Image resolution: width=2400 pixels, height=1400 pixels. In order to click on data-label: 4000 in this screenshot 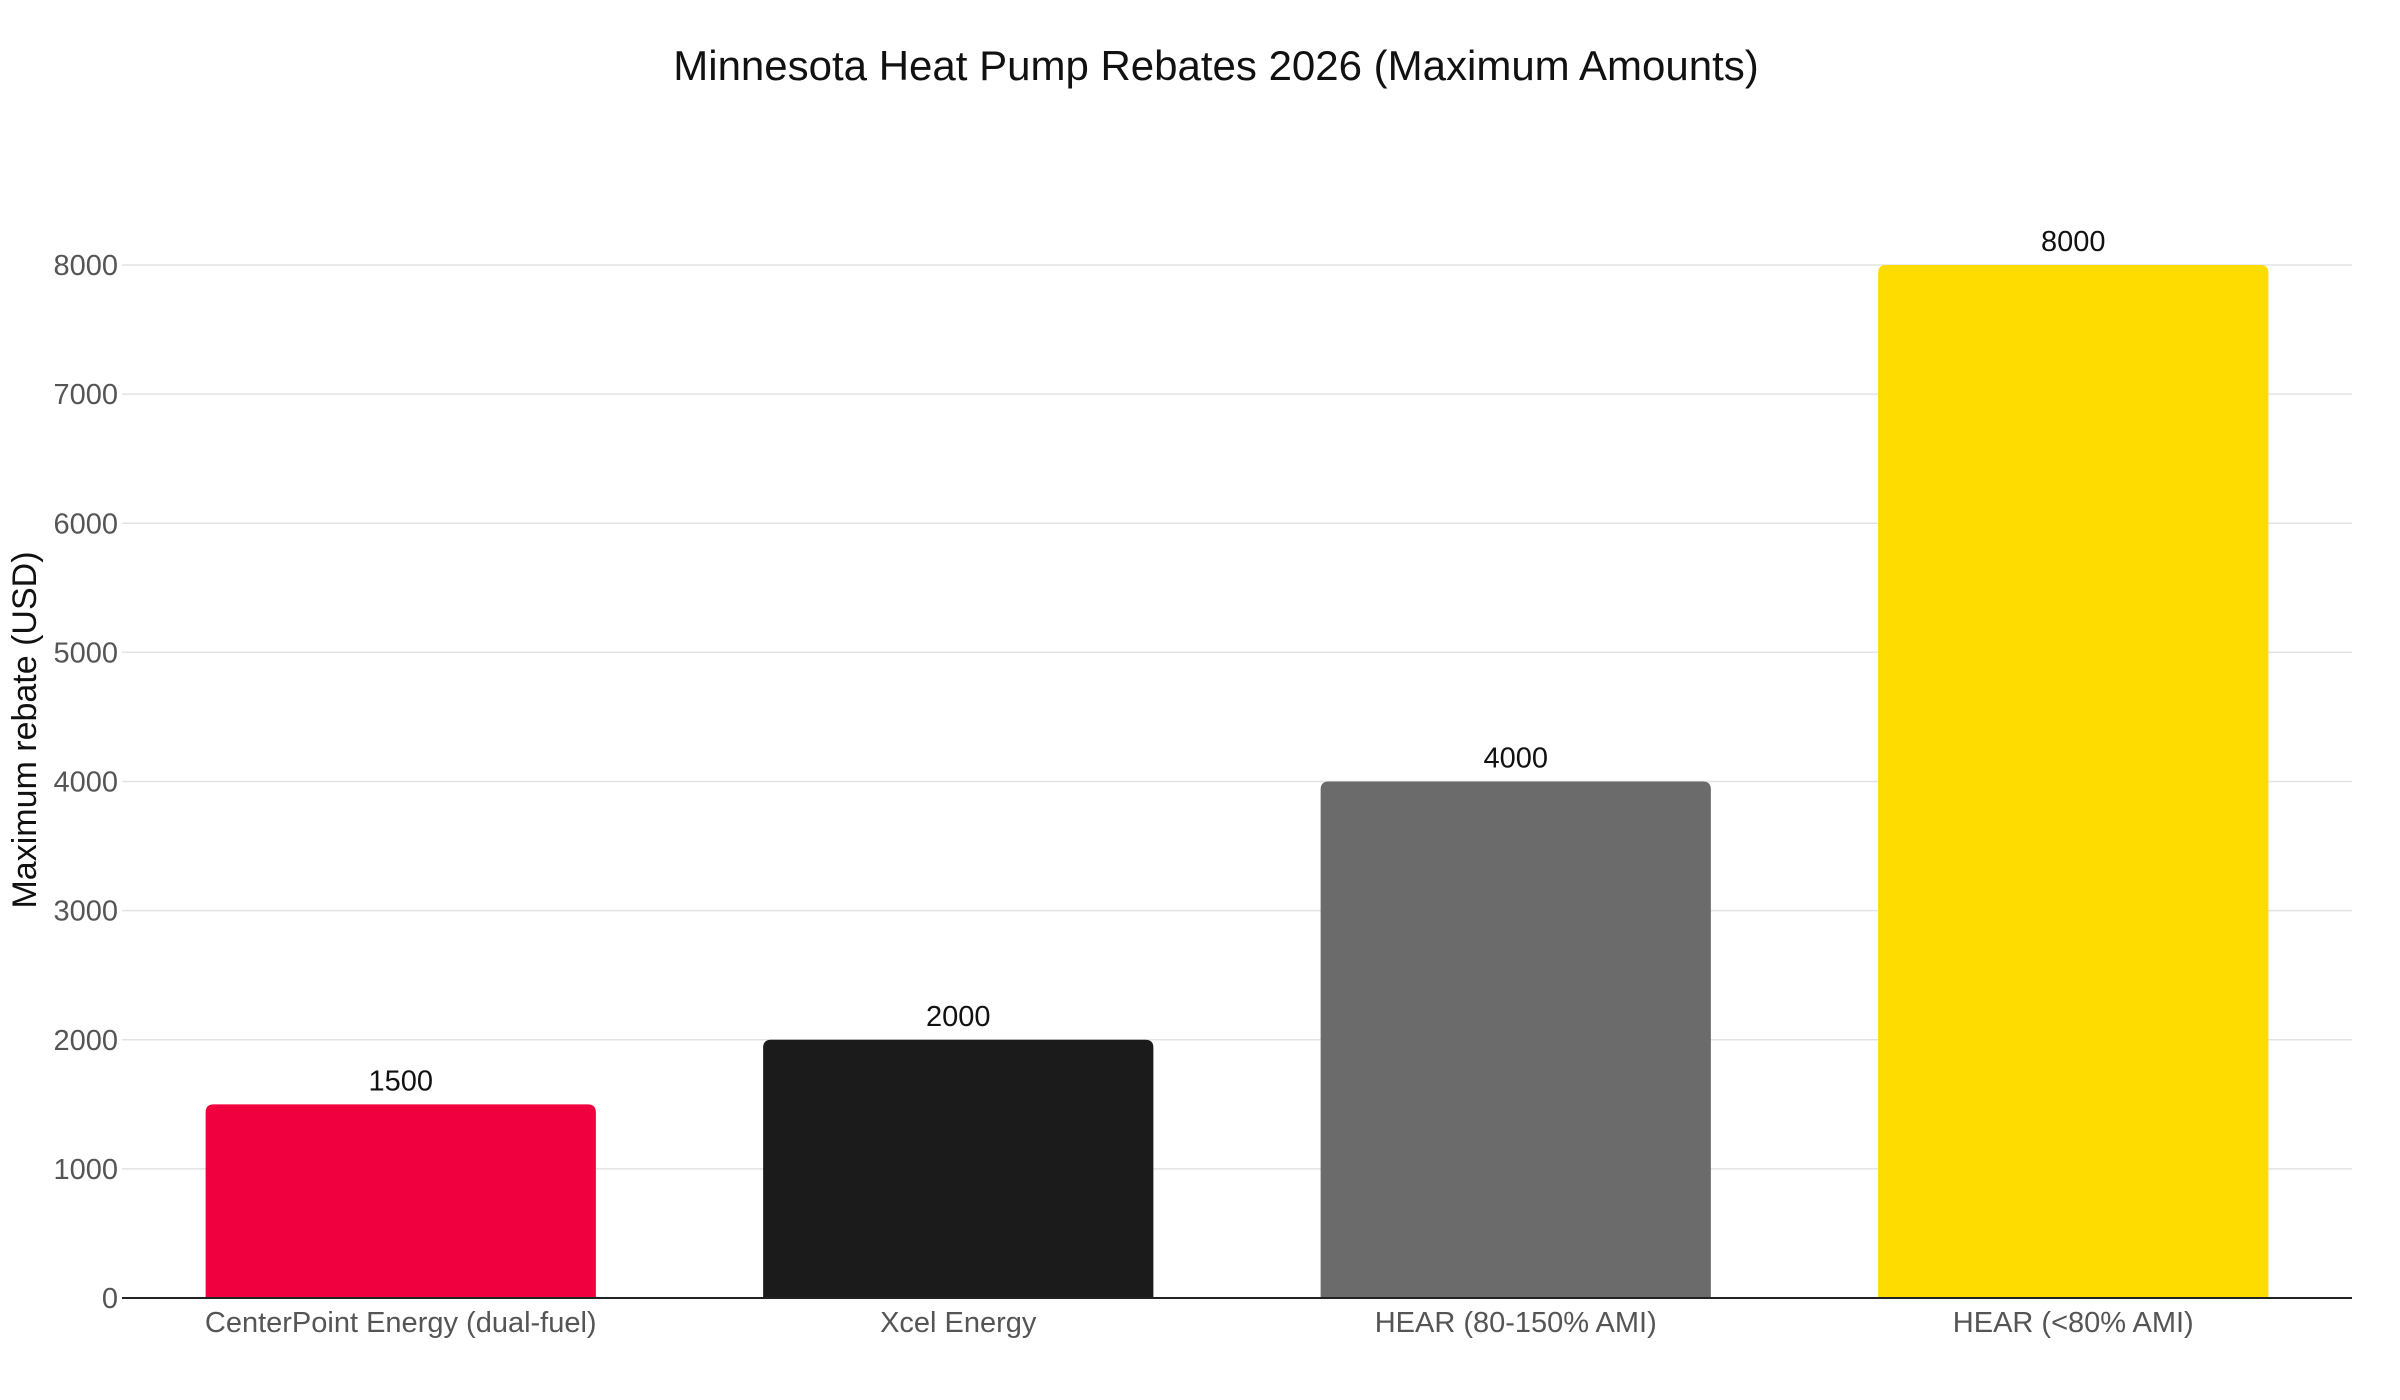, I will do `click(1515, 759)`.